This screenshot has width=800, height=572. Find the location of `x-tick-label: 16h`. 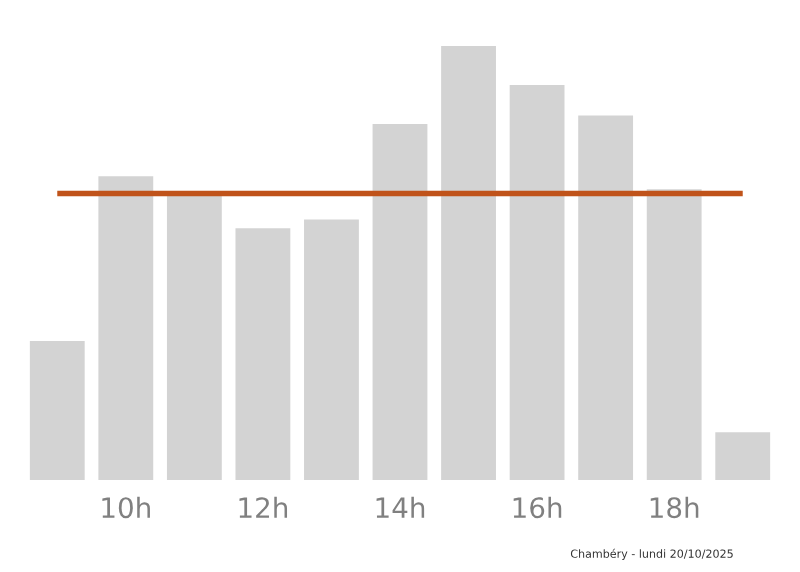

x-tick-label: 16h is located at coordinates (537, 507).